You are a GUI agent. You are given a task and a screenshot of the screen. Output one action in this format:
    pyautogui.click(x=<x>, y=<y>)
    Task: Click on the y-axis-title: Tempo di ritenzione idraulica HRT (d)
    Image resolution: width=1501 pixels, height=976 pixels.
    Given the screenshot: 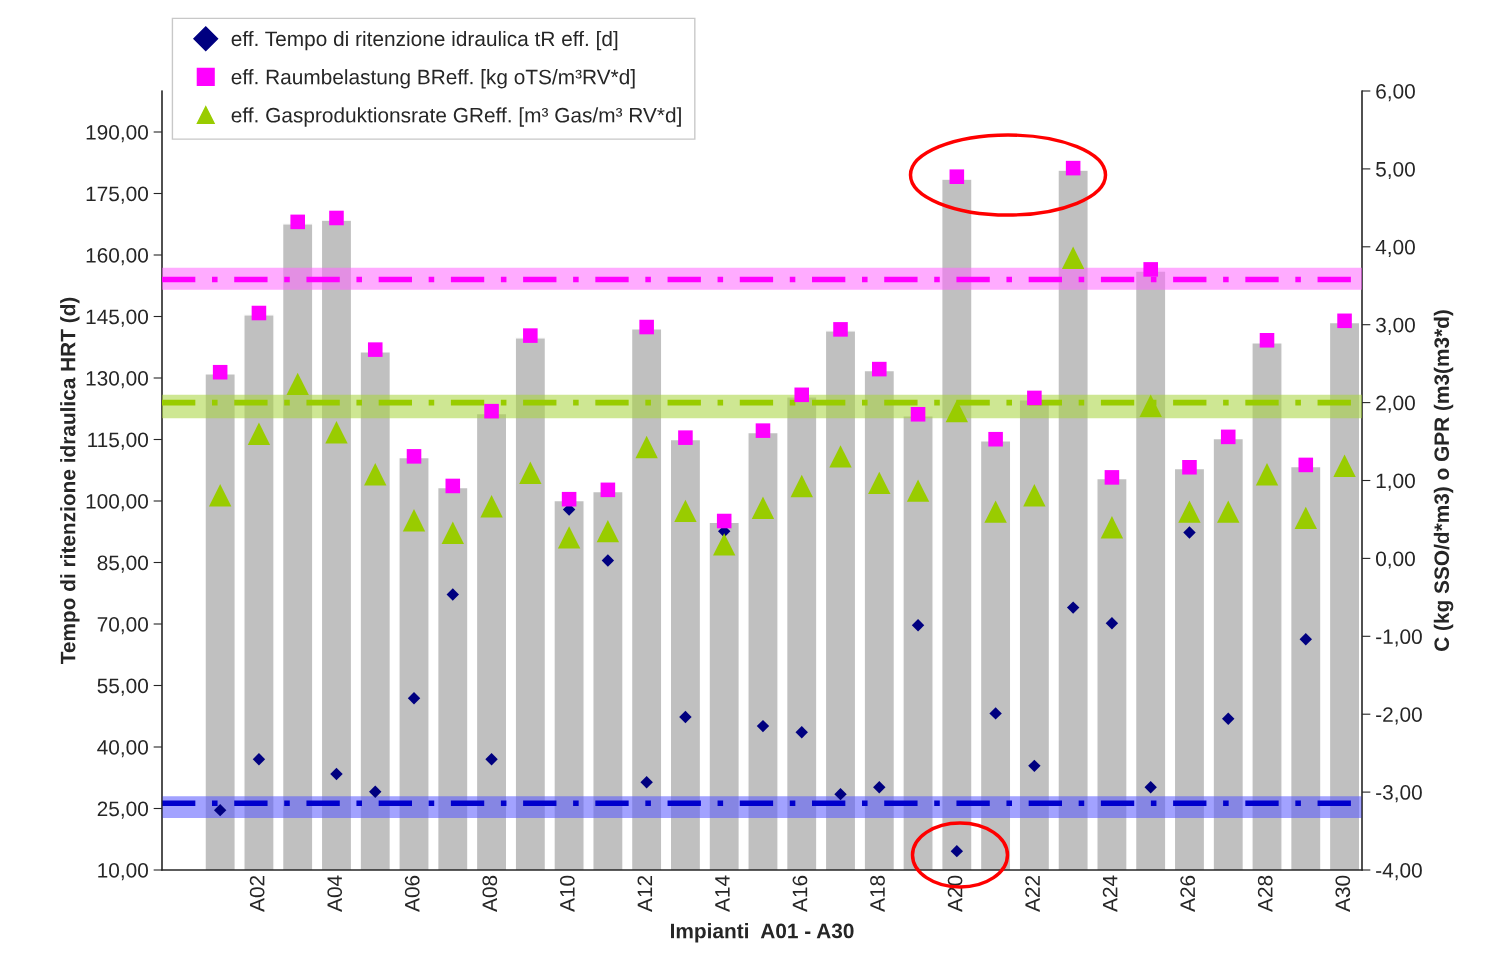 What is the action you would take?
    pyautogui.click(x=70, y=481)
    